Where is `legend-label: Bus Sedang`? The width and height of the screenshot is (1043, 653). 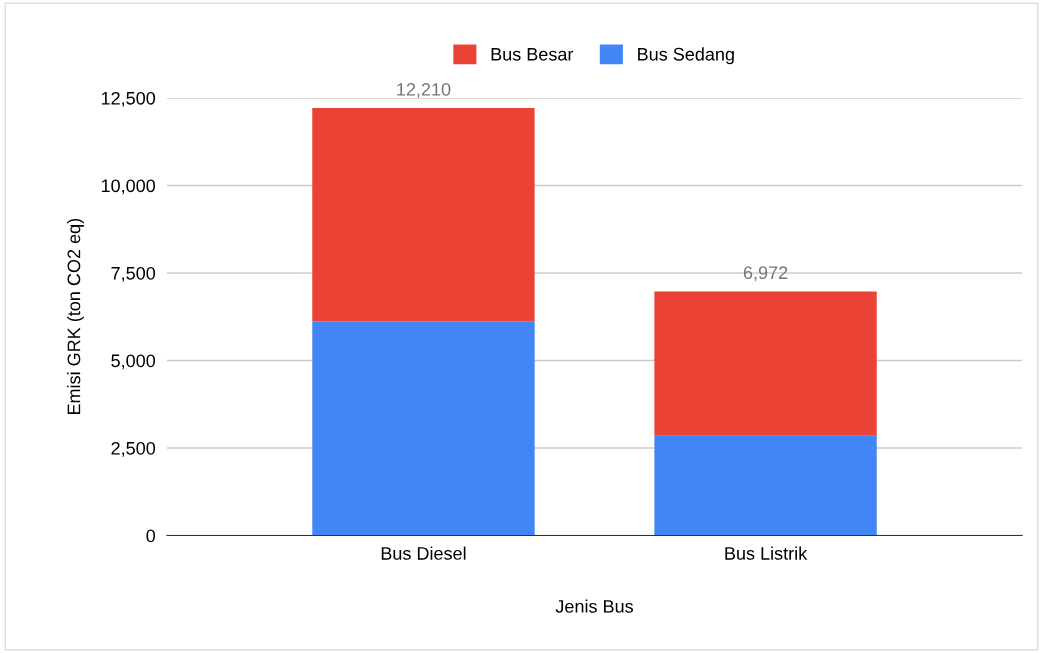
legend-label: Bus Sedang is located at coordinates (686, 56).